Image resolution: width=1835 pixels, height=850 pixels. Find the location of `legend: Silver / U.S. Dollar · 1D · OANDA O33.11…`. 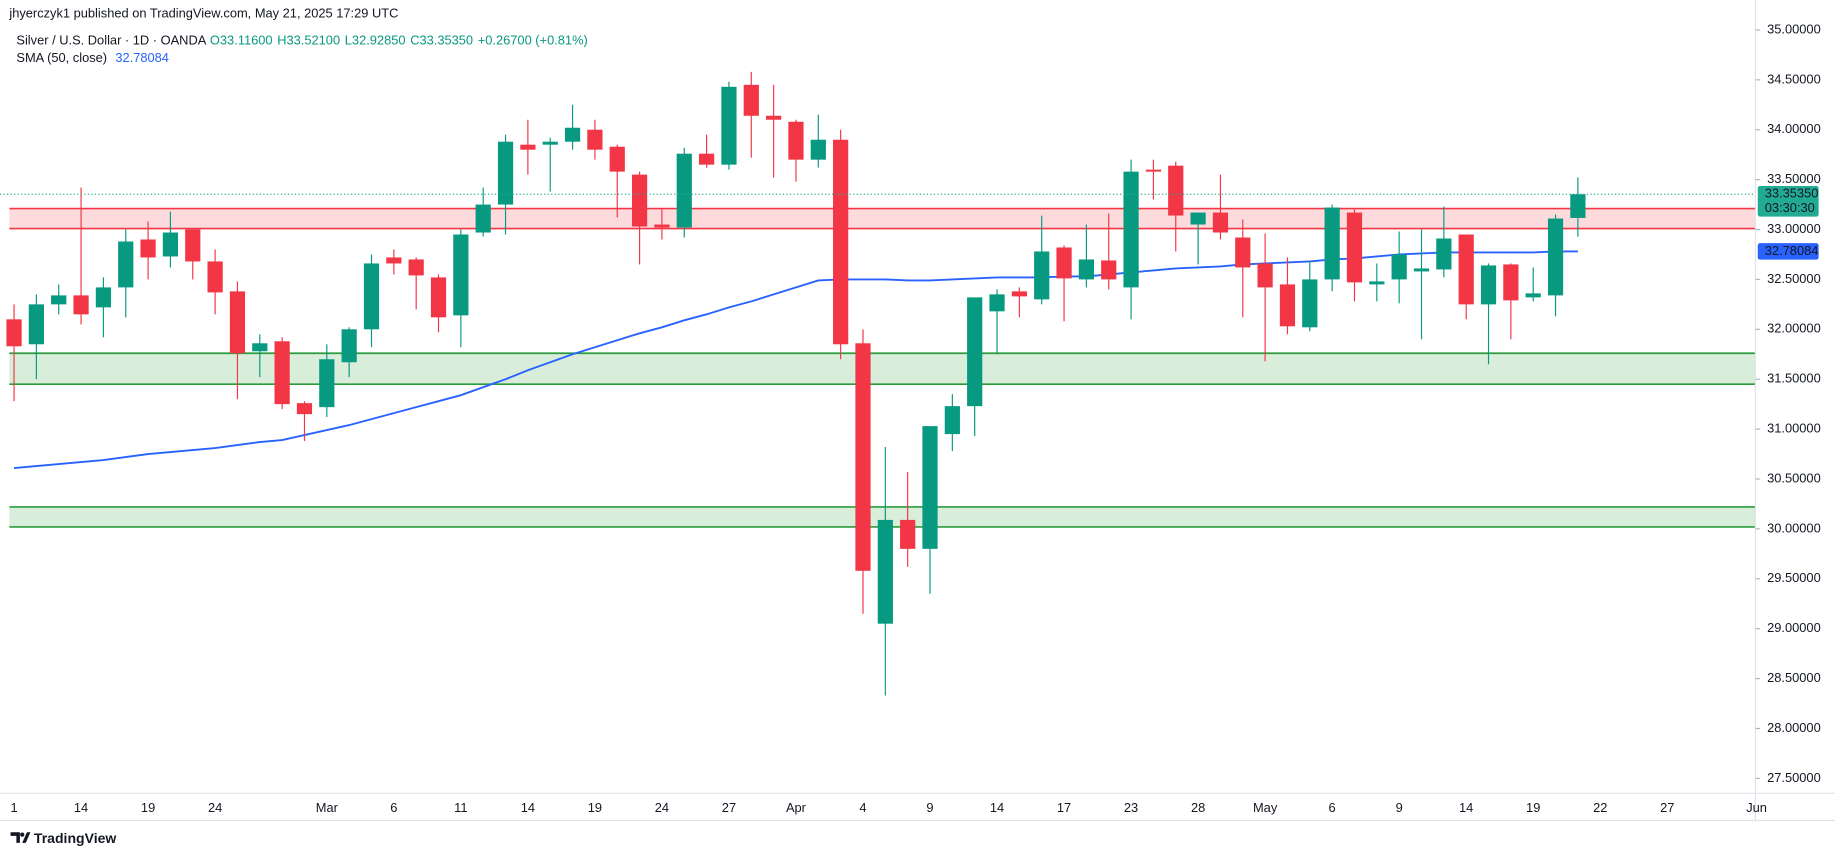

legend: Silver / U.S. Dollar · 1D · OANDA O33.11… is located at coordinates (301, 40).